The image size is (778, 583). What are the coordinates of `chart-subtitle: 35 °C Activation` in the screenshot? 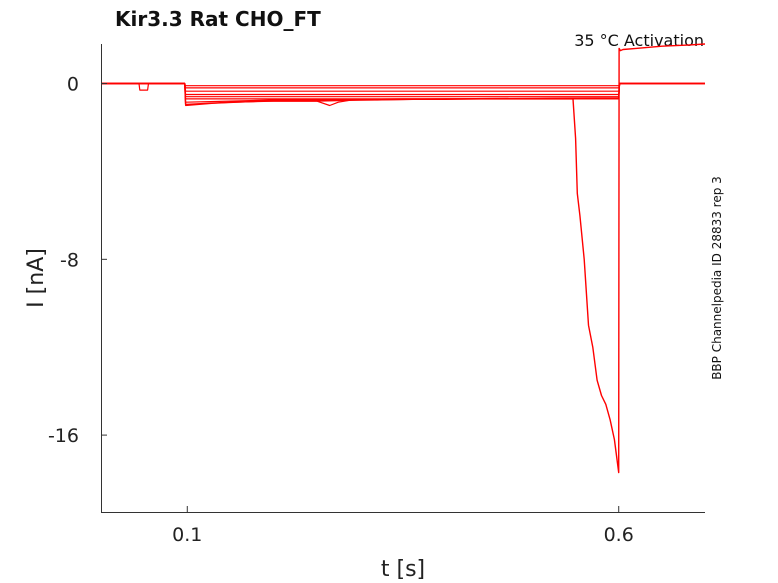 It's located at (639, 40).